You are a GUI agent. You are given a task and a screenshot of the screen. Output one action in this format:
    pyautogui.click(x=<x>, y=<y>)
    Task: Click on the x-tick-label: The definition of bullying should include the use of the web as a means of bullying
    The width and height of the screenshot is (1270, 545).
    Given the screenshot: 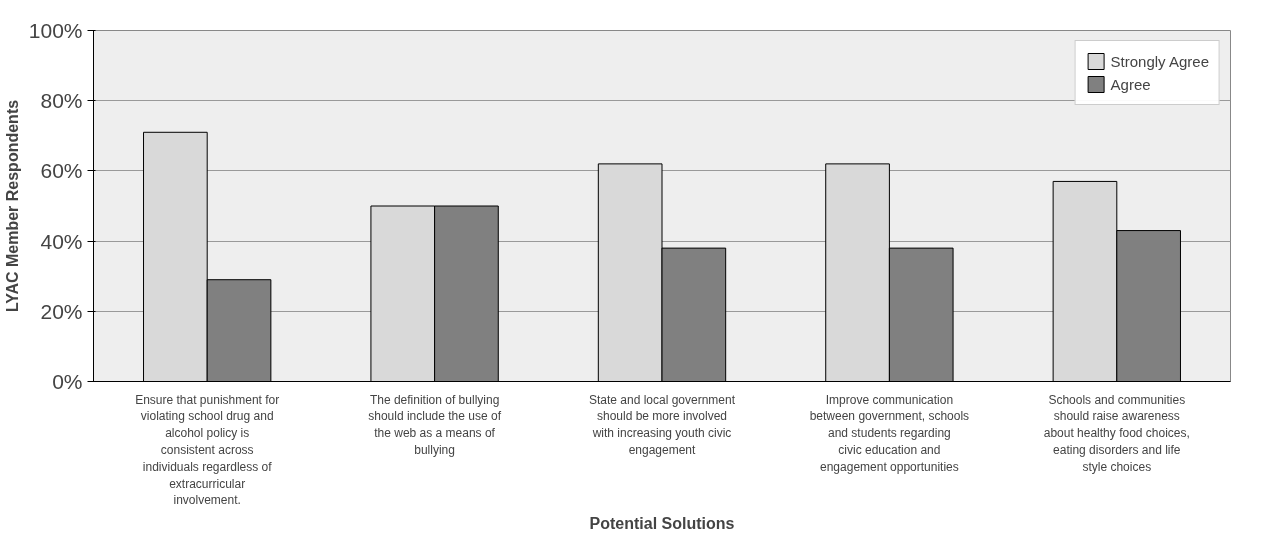 What is the action you would take?
    pyautogui.click(x=435, y=424)
    